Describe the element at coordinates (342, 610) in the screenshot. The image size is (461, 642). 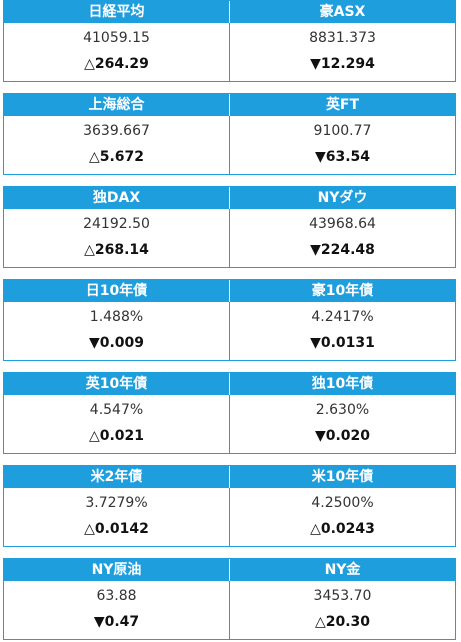
I see `index-cell: 3453.70 △20.30` at that location.